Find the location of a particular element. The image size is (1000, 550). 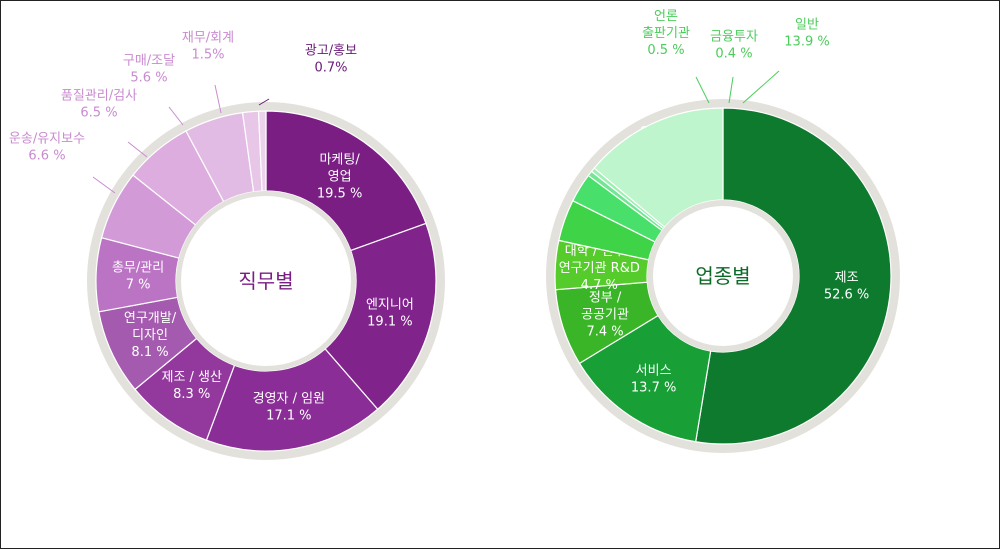

value-label-1-8: 13.9 % is located at coordinates (806, 42).